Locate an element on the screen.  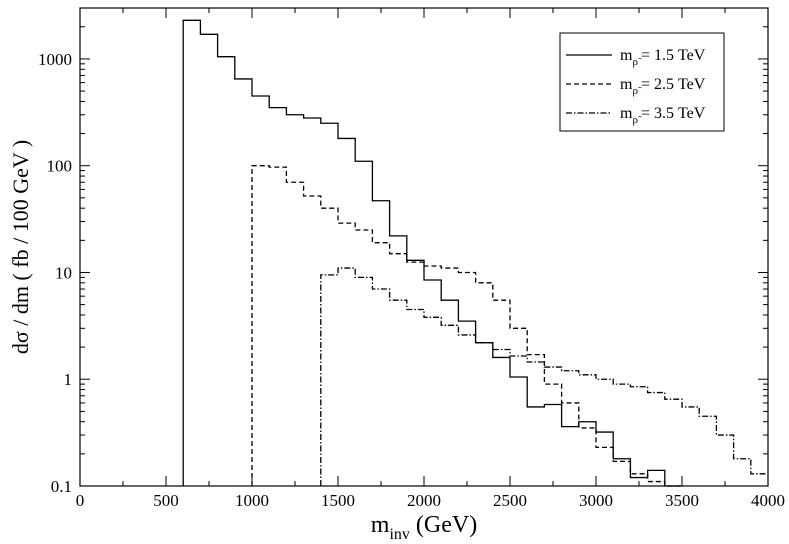
legend-box is located at coordinates (642, 82).